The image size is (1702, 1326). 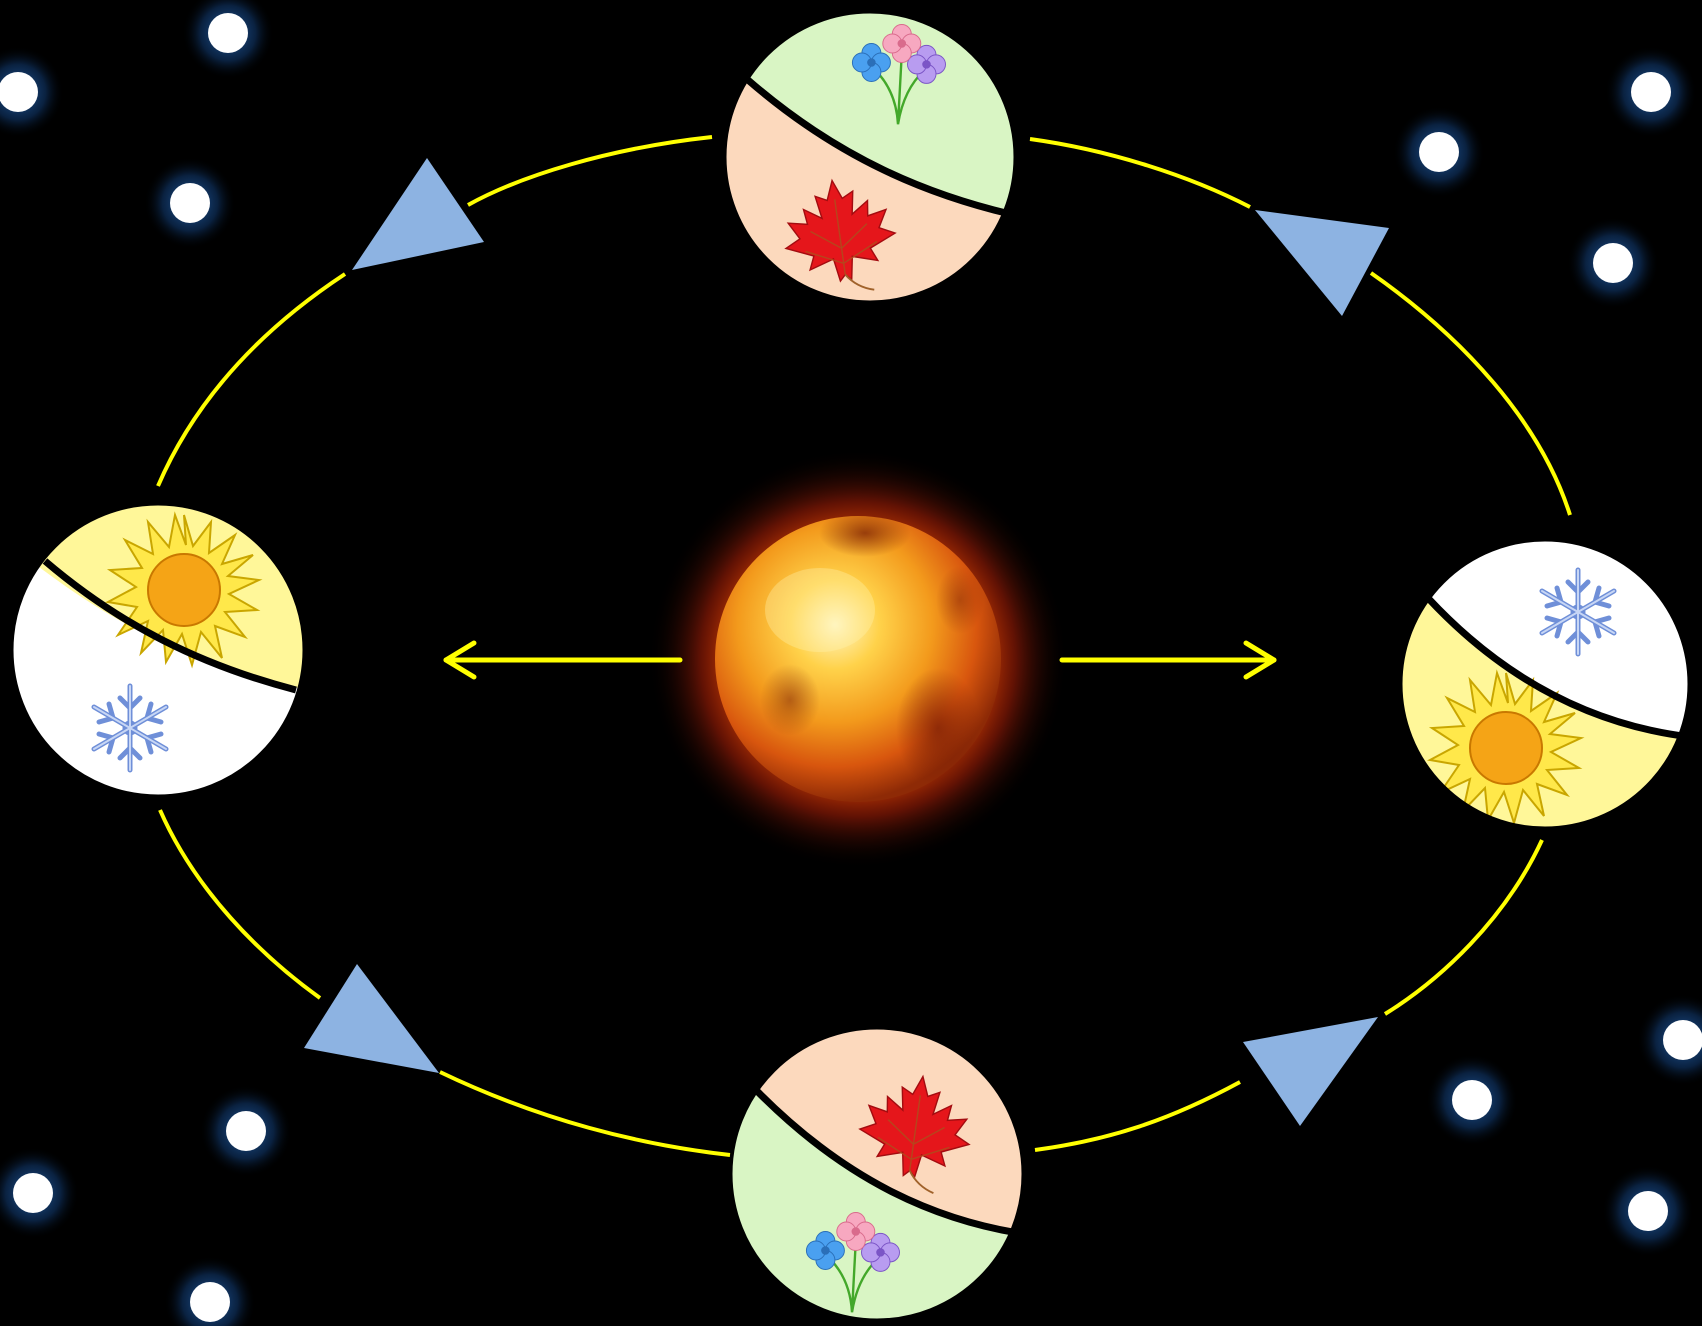 I want to click on earth-bottom, so click(x=877, y=1174).